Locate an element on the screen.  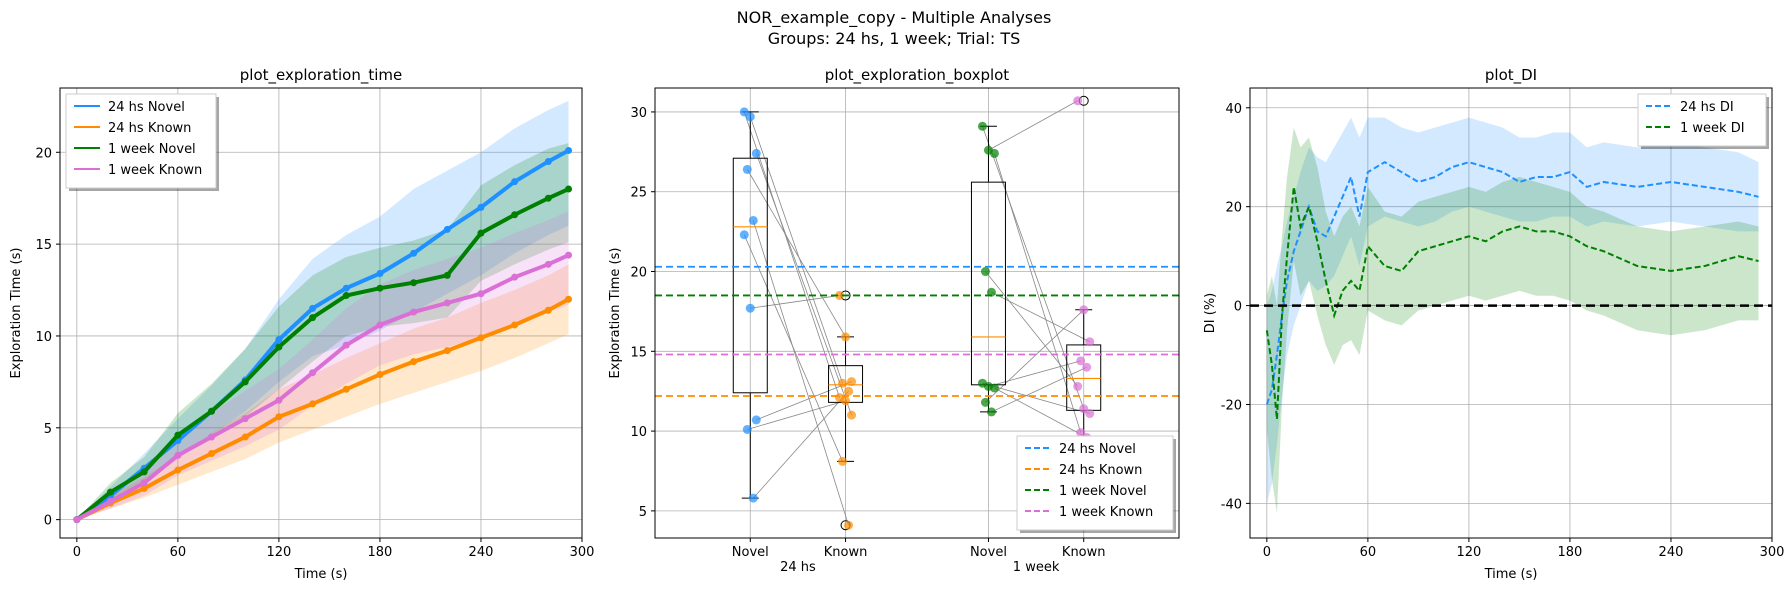
x-tick-label: 0 is located at coordinates (1267, 552).